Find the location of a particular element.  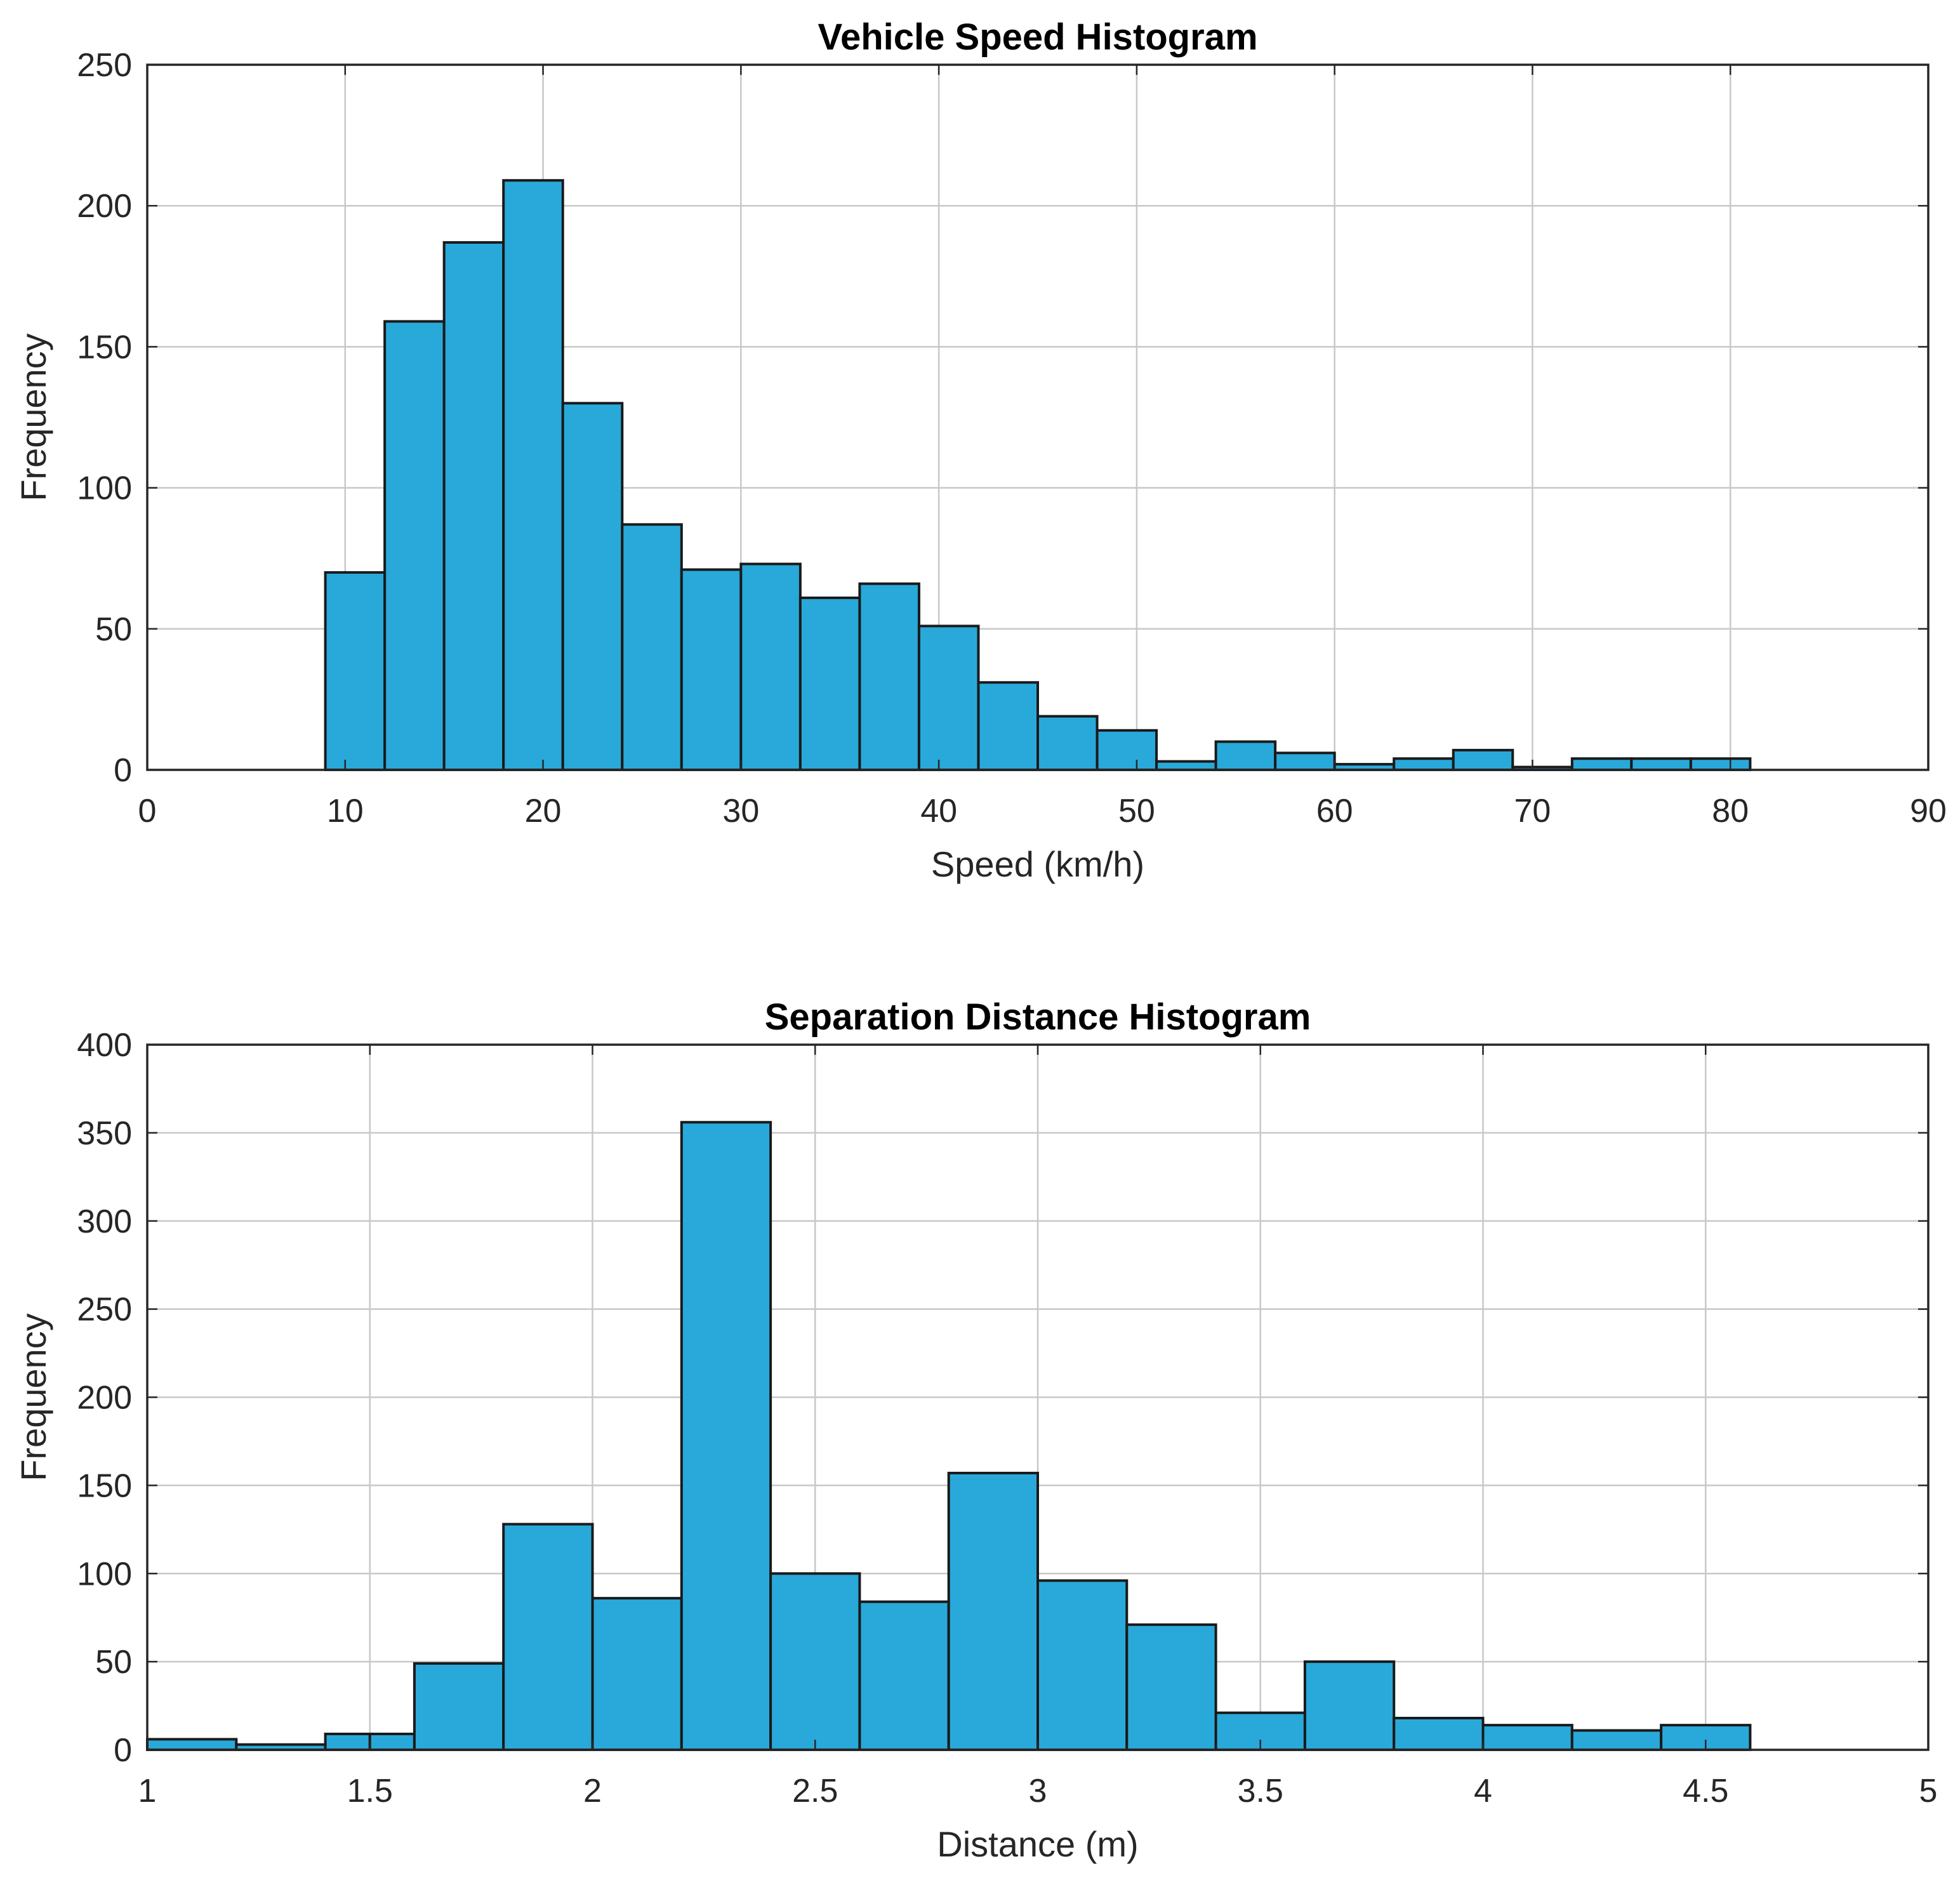

speed-x-tick-label: 50 is located at coordinates (1136, 812).